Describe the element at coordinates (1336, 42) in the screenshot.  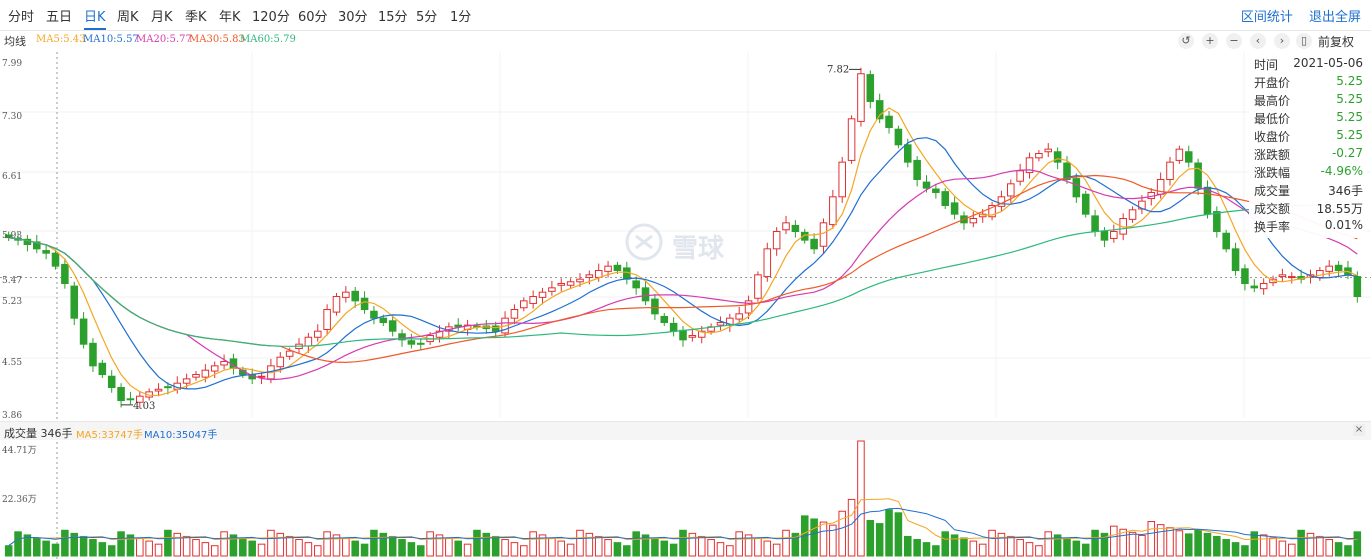
I see `adjust-select: 前复权` at that location.